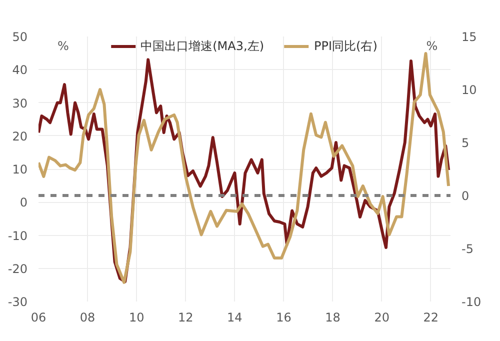 The height and width of the screenshot is (341, 500). Describe the element at coordinates (20, 37) in the screenshot. I see `y-tick-label: 50` at that location.